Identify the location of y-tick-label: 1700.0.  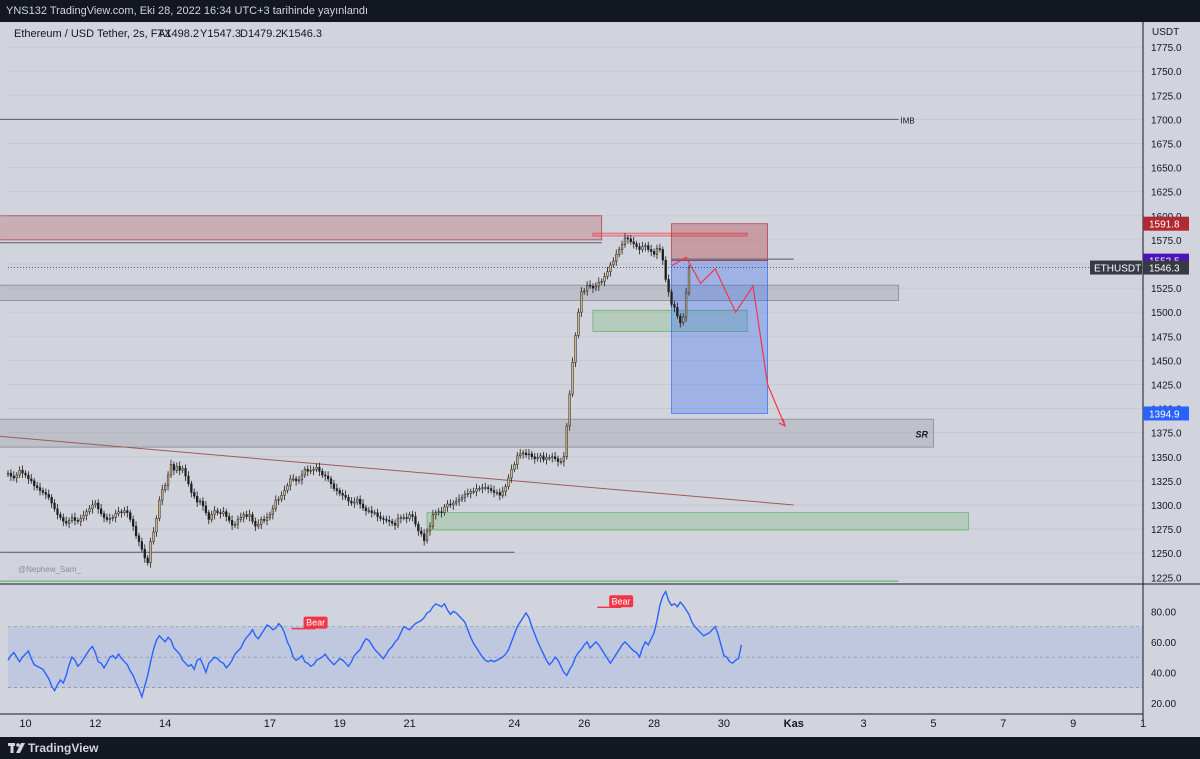
(1166, 120).